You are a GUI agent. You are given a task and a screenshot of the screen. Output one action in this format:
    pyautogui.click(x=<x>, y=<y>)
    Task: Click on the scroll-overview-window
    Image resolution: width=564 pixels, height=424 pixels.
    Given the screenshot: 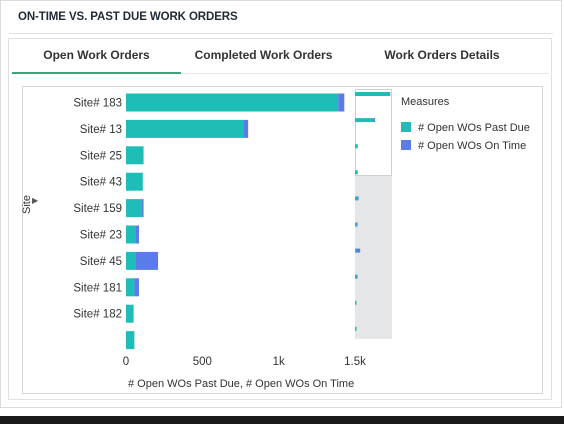 What is the action you would take?
    pyautogui.click(x=373, y=132)
    